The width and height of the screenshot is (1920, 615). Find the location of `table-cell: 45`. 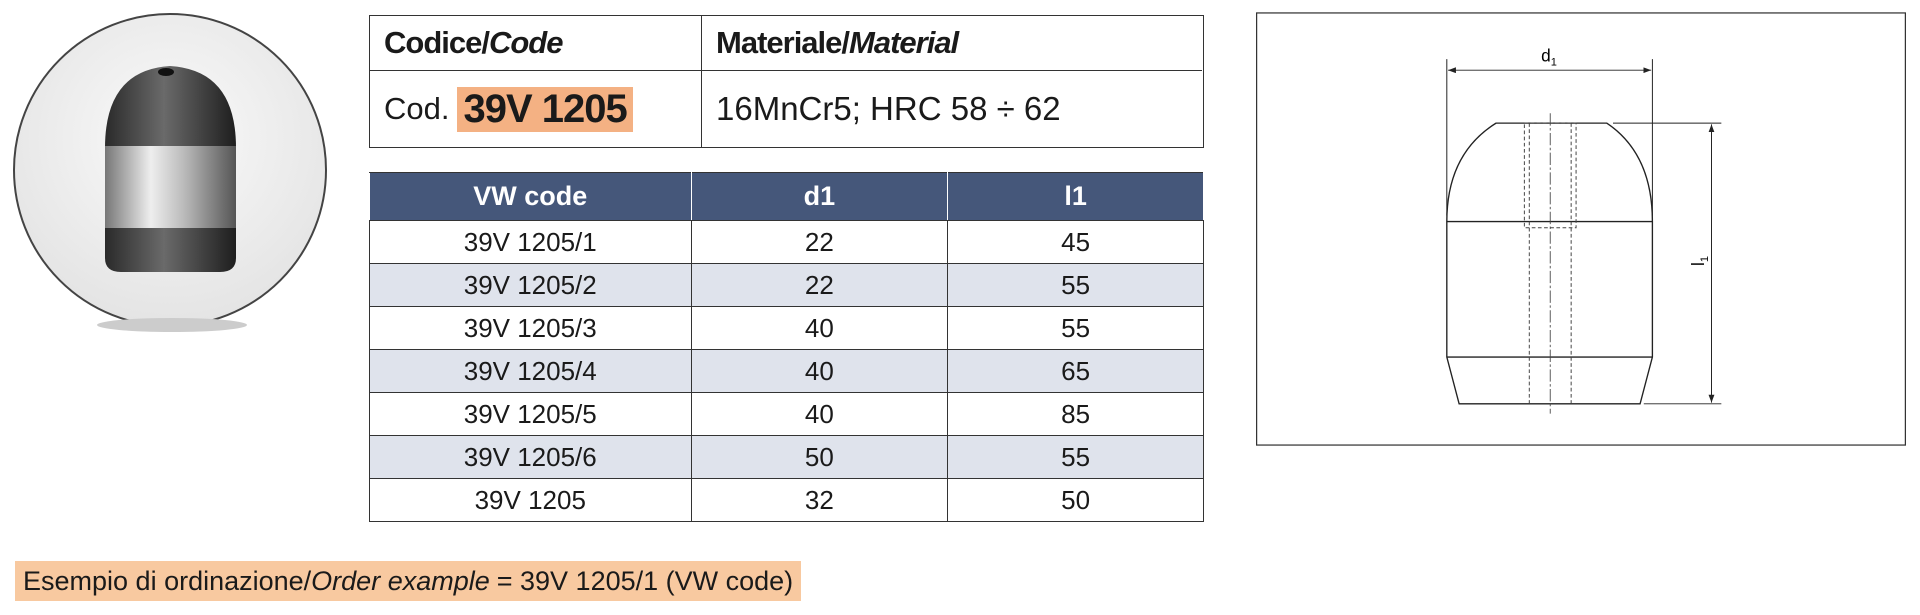

table-cell: 45 is located at coordinates (1075, 242).